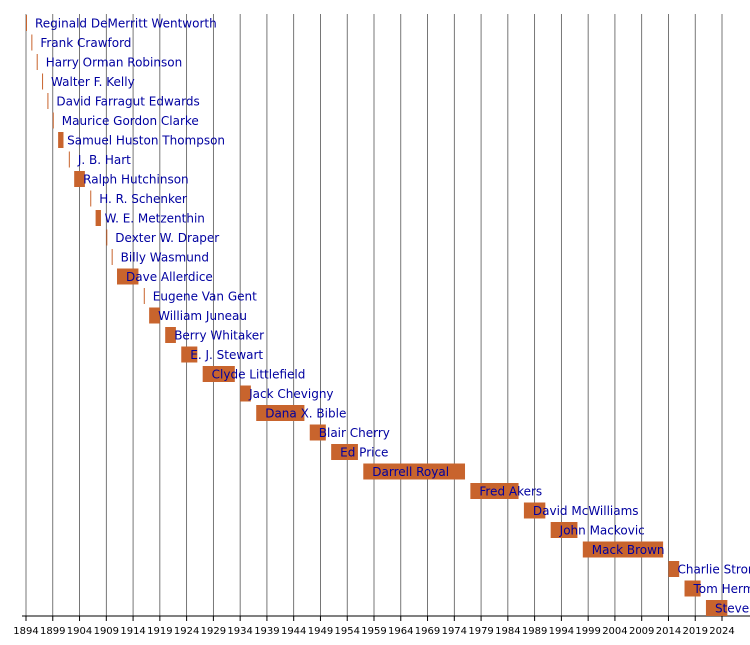 The width and height of the screenshot is (750, 645). Describe the element at coordinates (165, 258) in the screenshot. I see `coach-label: Billy Wasmund` at that location.